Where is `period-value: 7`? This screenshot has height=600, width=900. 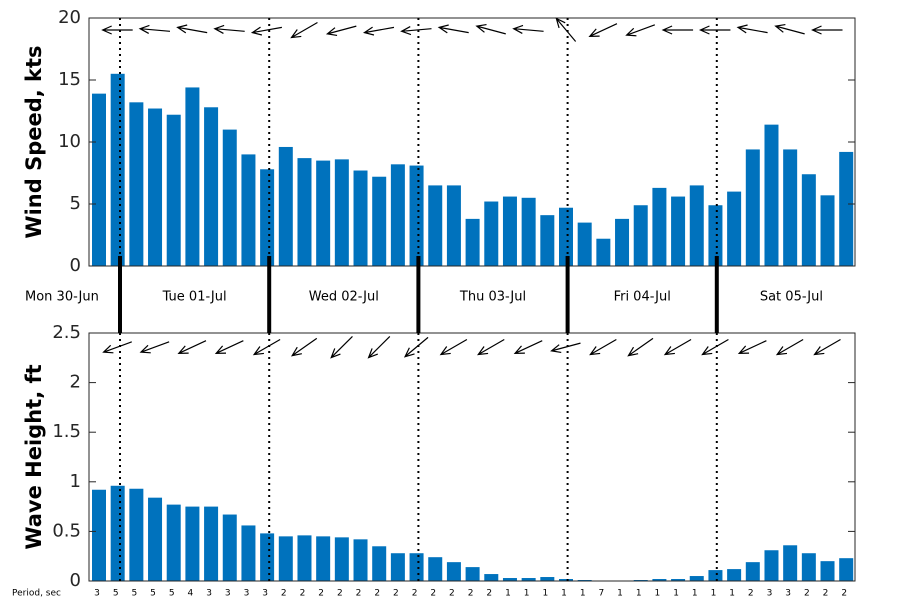 period-value: 7 is located at coordinates (601, 594).